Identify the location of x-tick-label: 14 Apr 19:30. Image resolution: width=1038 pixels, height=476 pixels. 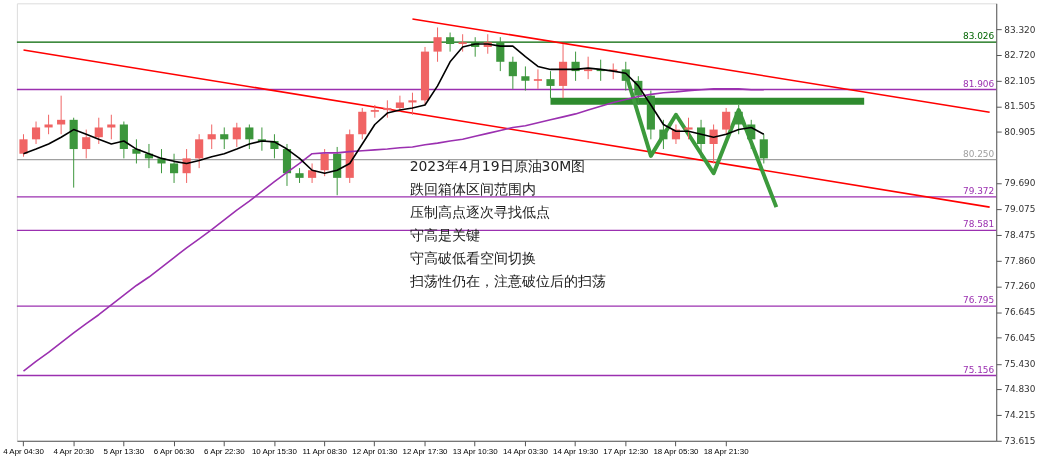
(576, 452).